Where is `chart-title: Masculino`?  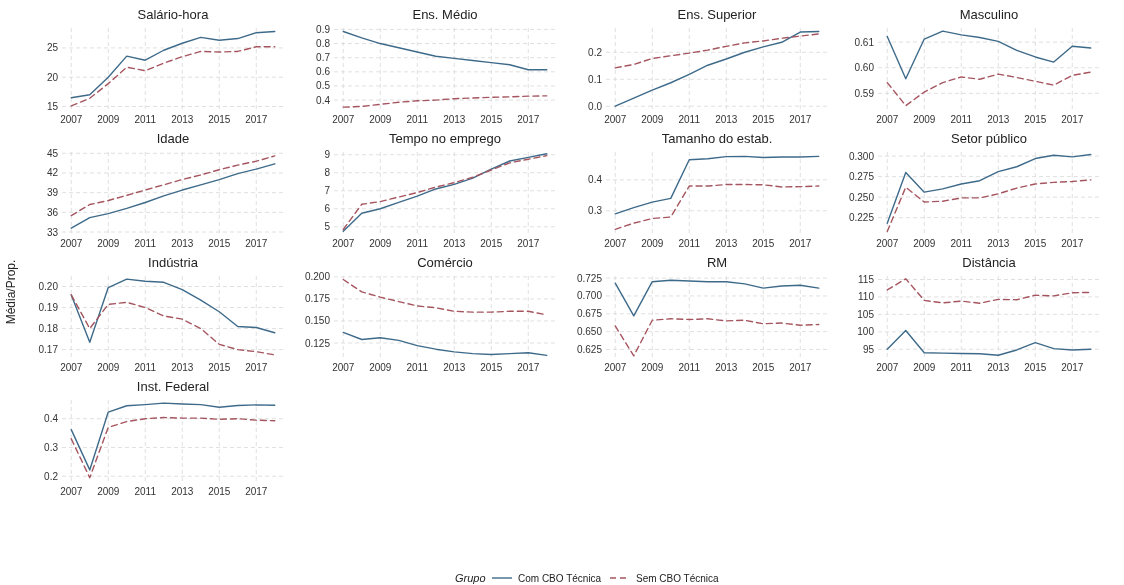 chart-title: Masculino is located at coordinates (989, 14).